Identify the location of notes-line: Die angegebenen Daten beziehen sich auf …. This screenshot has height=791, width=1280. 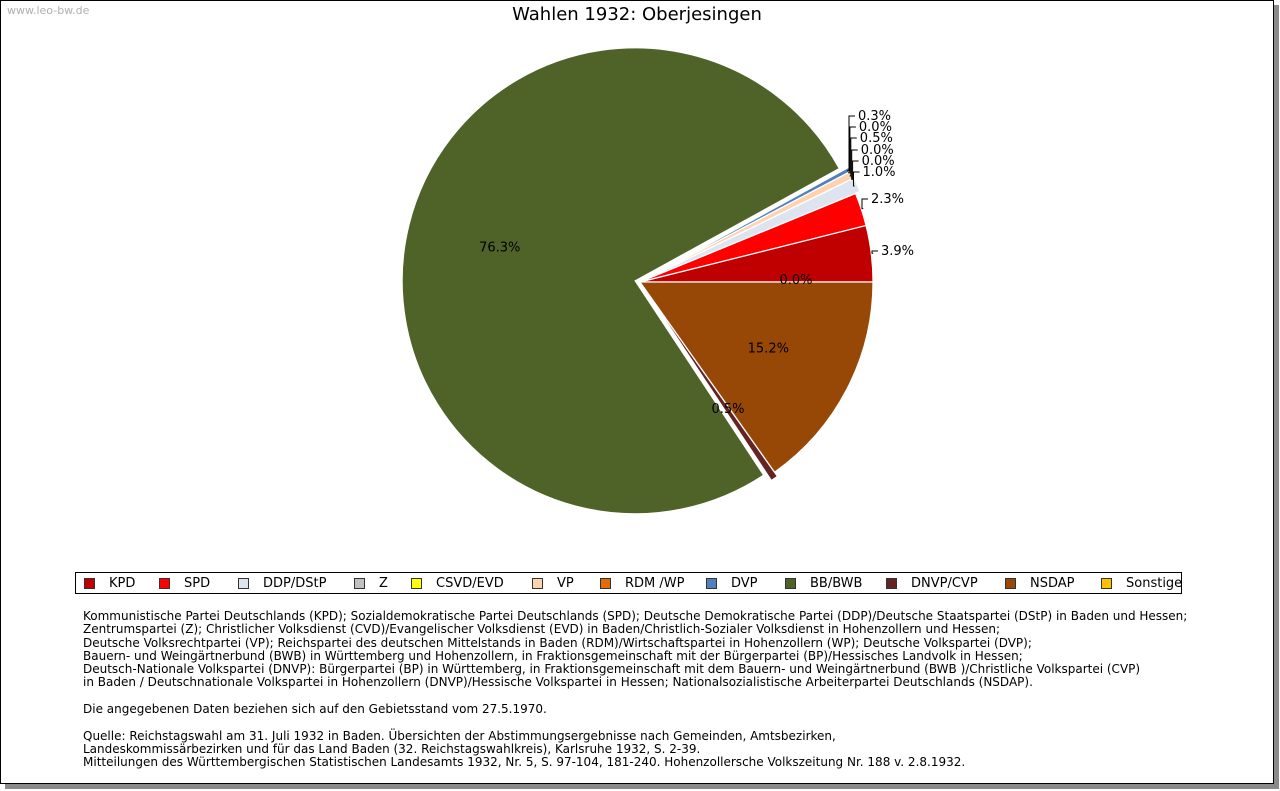
(315, 709).